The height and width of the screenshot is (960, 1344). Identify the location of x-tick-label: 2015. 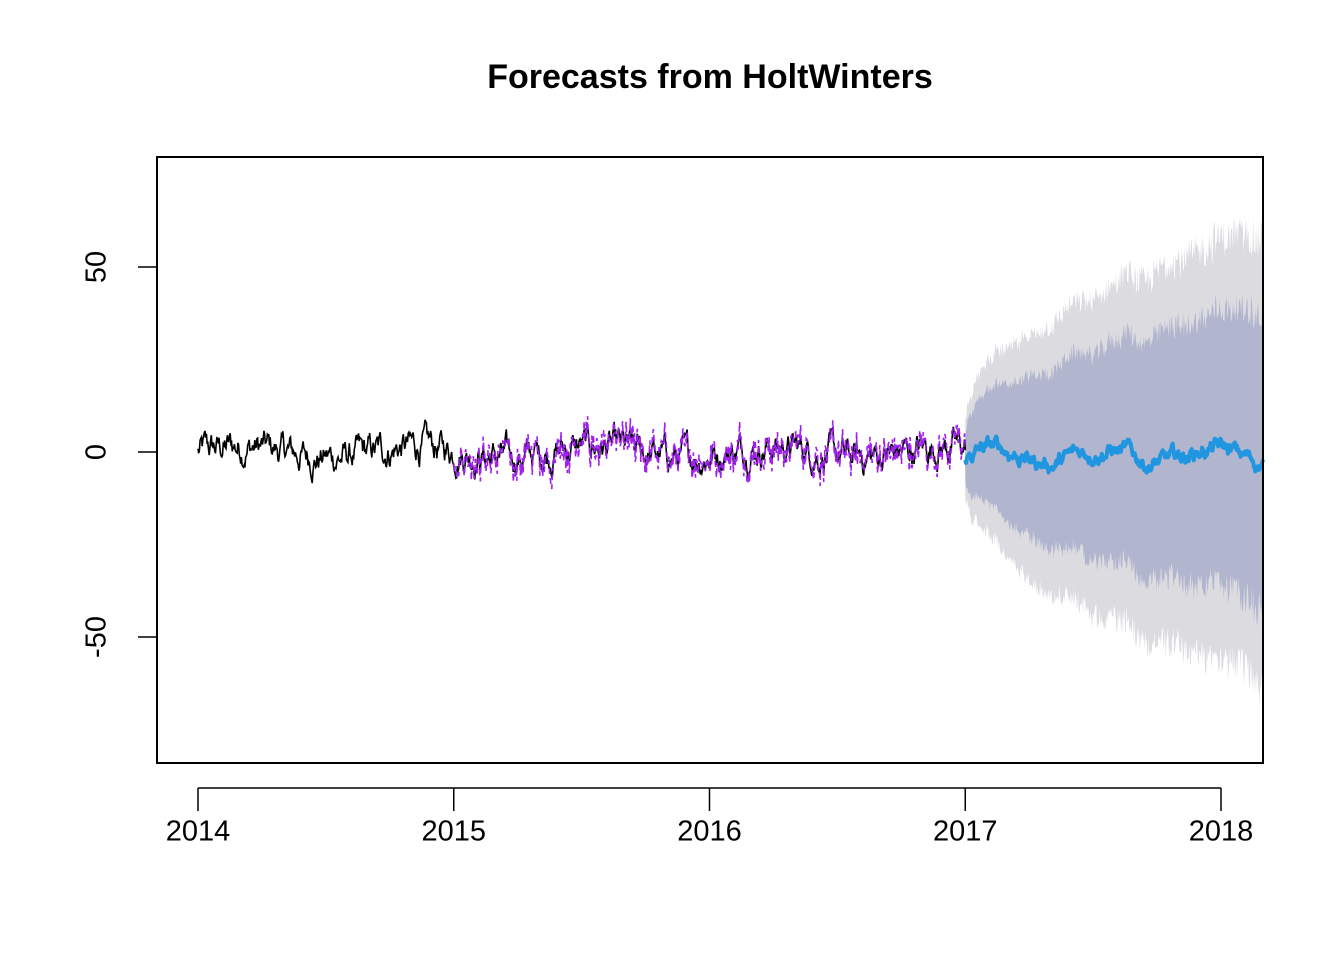
(453, 832).